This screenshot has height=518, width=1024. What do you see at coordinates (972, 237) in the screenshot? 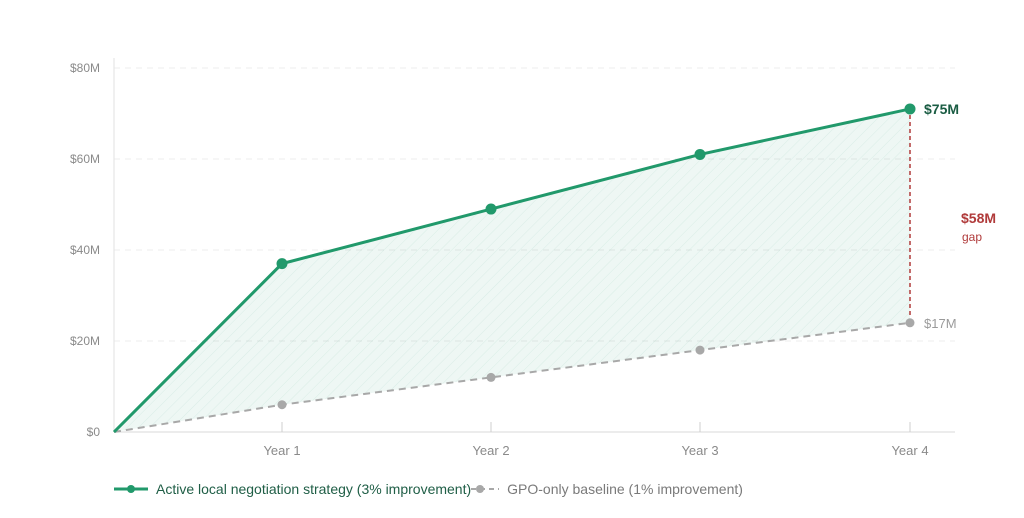
I see `gap-text-label: gap` at bounding box center [972, 237].